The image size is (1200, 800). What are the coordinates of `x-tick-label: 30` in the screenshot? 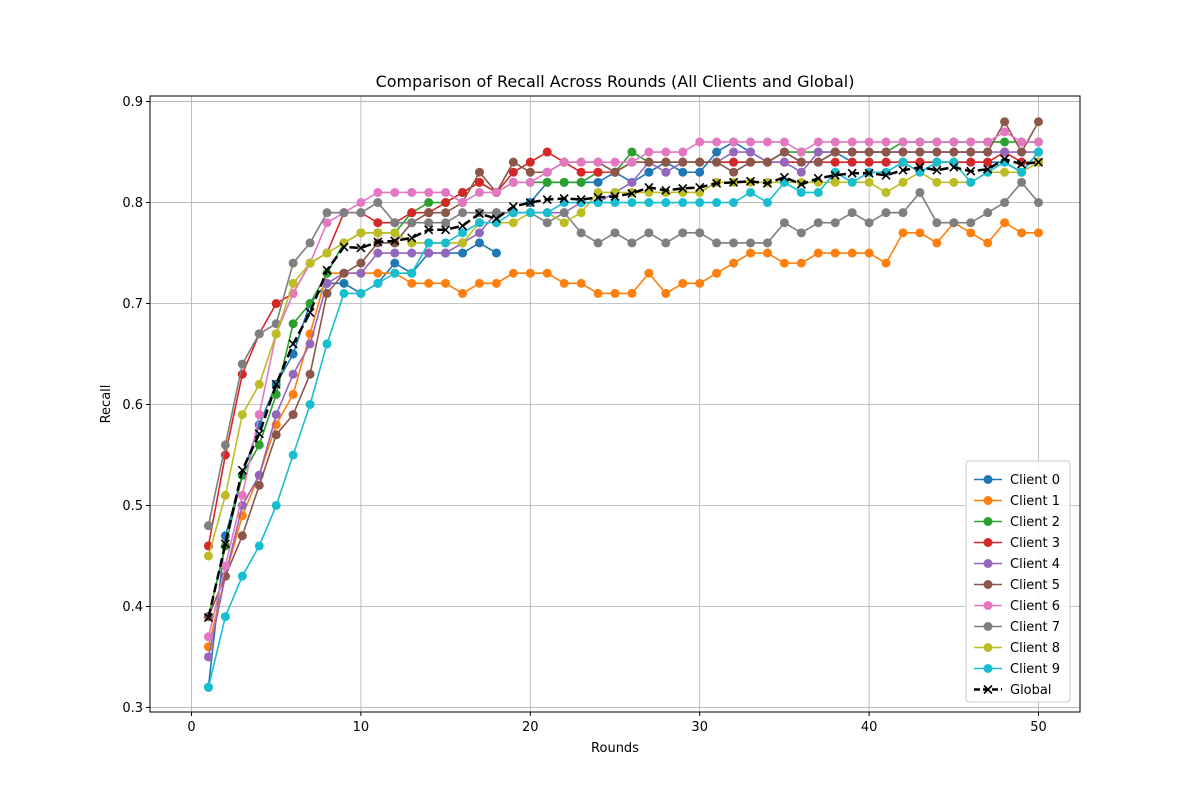 It's located at (699, 727).